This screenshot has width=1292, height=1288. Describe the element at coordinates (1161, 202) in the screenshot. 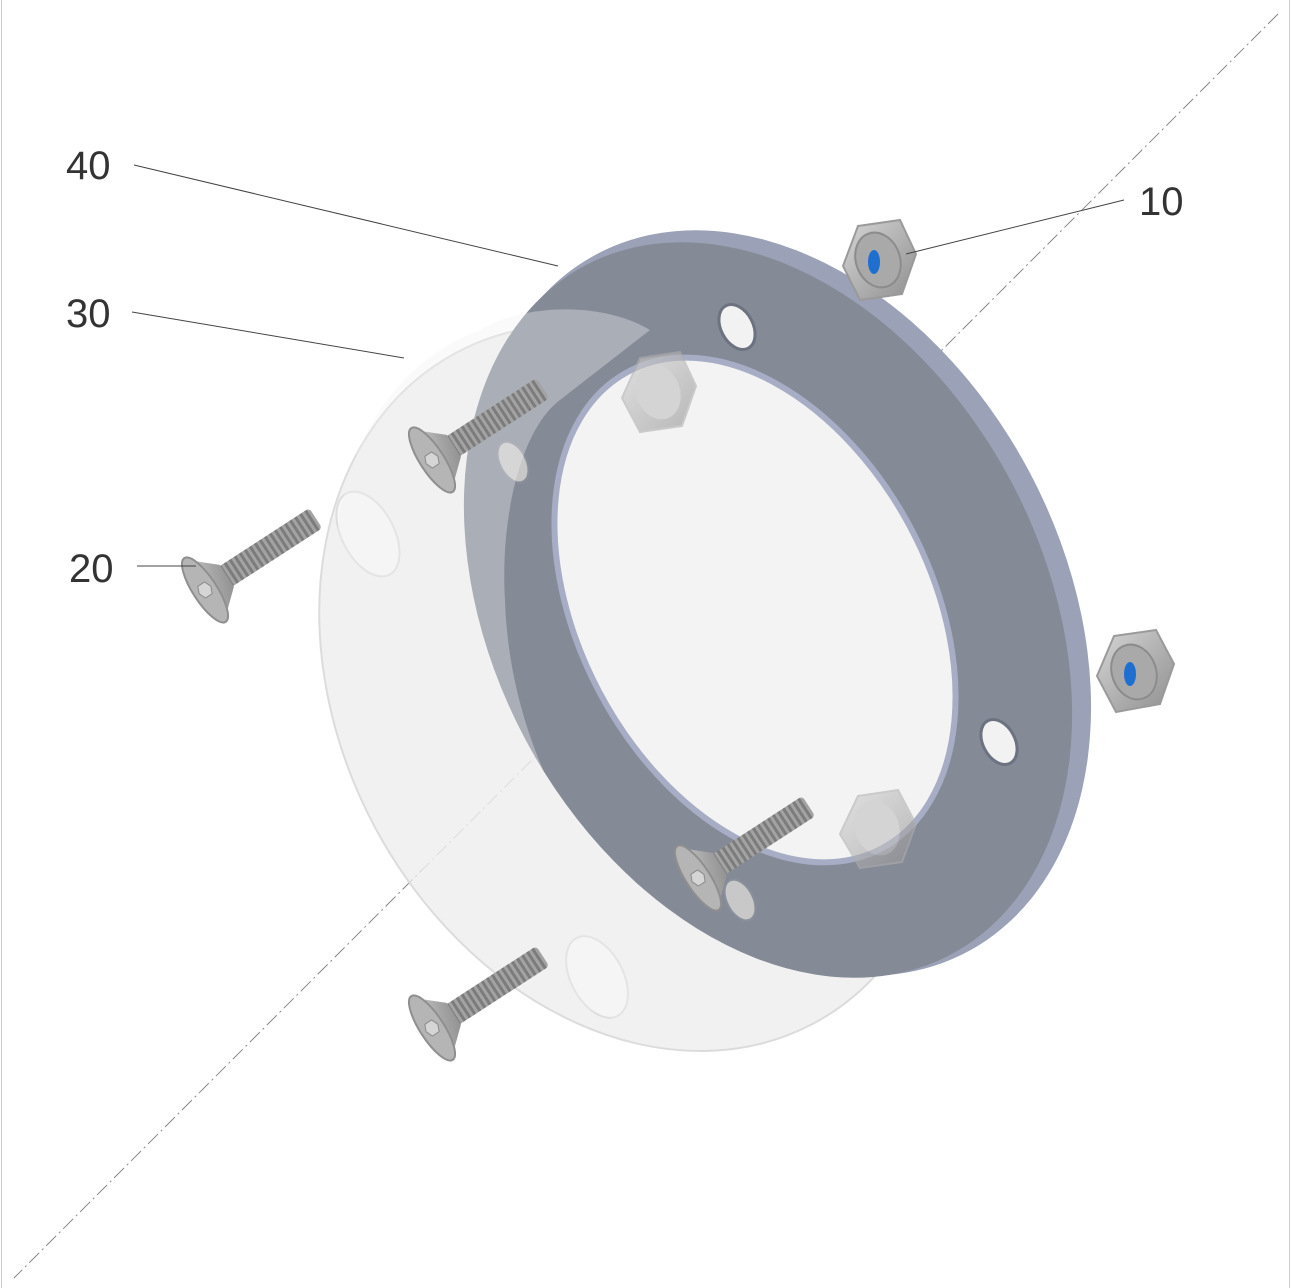

I see `callout-10: 10` at that location.